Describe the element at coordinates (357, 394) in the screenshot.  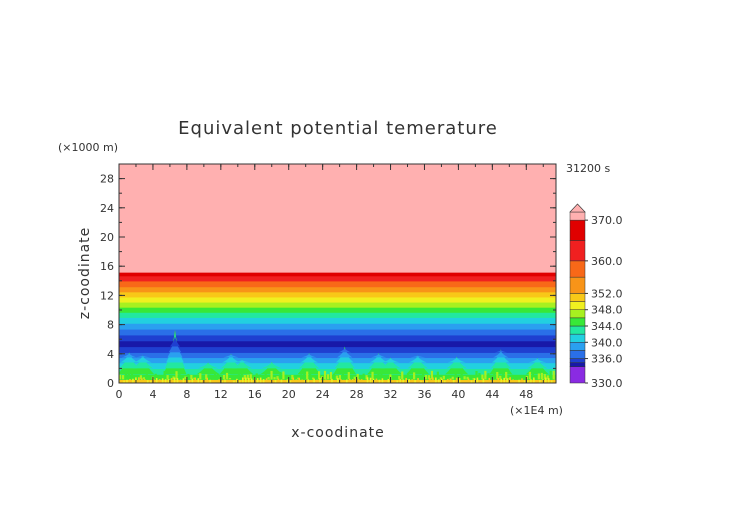
I see `x-tick-label-7: 28` at that location.